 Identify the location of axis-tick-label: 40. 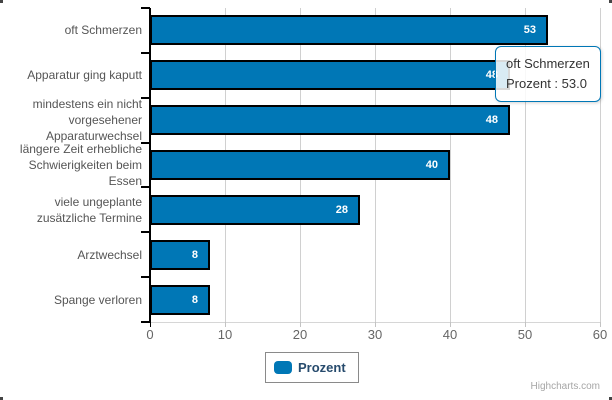
(450, 334).